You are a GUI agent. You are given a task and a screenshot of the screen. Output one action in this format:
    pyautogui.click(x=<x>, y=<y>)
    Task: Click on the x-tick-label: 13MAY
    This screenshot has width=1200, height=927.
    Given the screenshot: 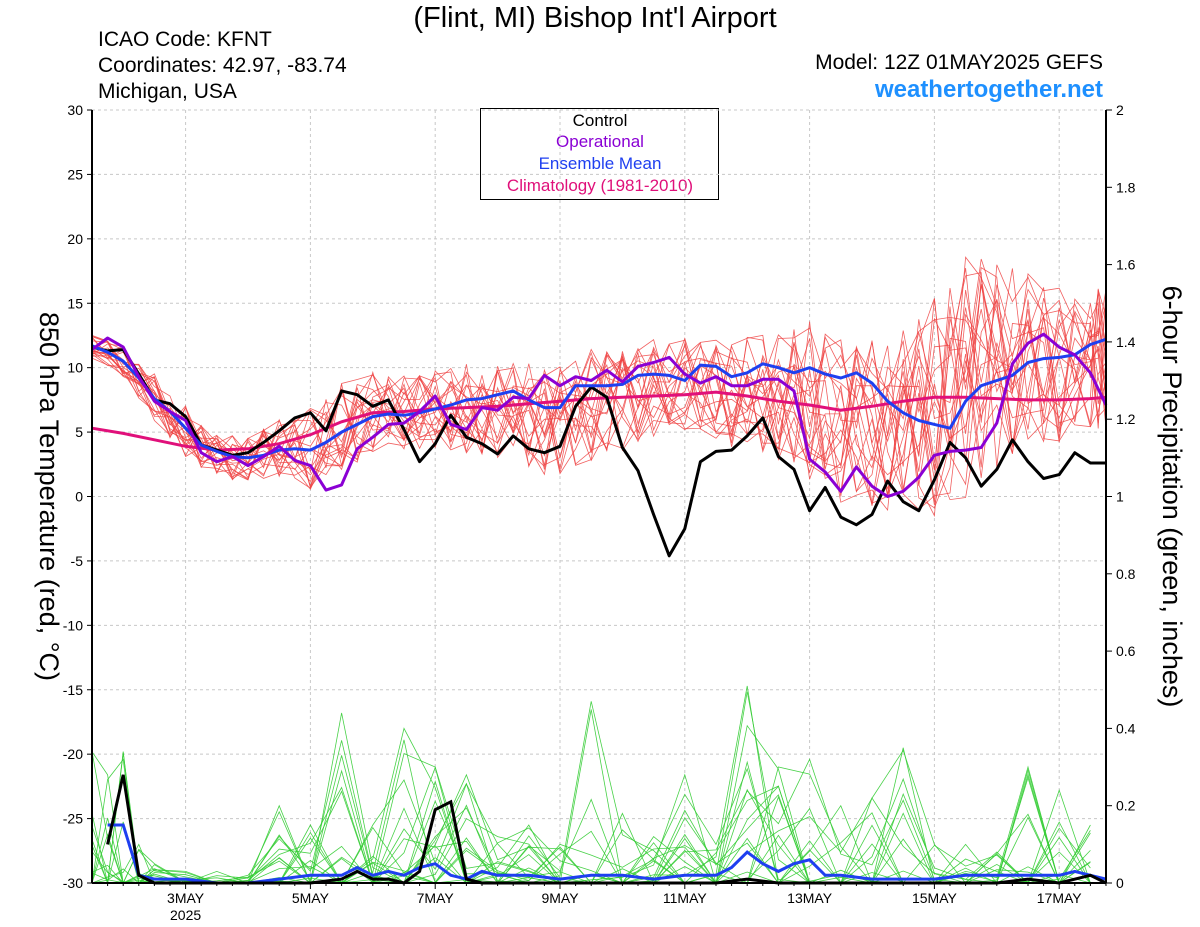 What is the action you would take?
    pyautogui.click(x=810, y=898)
    